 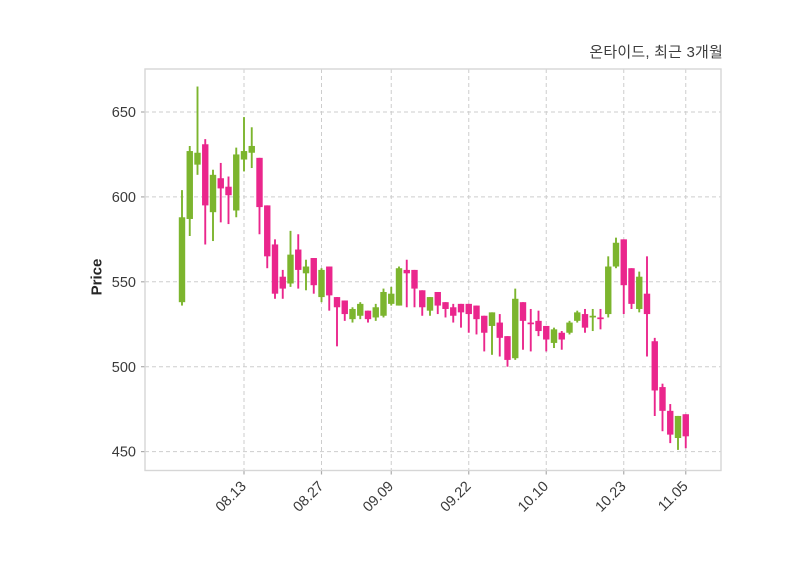 I want to click on y-tick-label: 600, so click(x=124, y=198).